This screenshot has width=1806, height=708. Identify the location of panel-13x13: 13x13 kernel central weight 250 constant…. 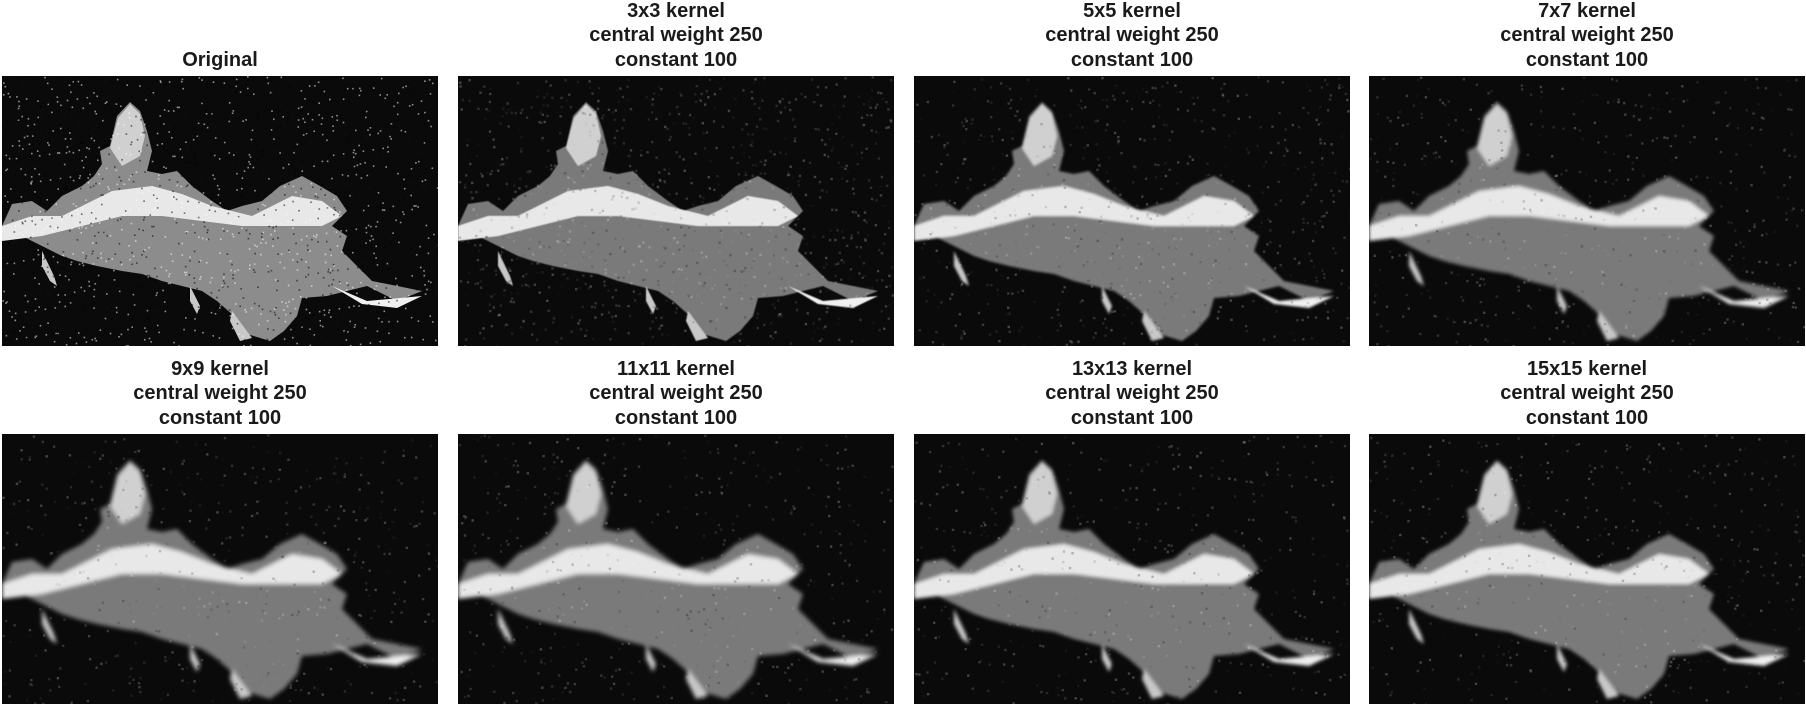
(1132, 531).